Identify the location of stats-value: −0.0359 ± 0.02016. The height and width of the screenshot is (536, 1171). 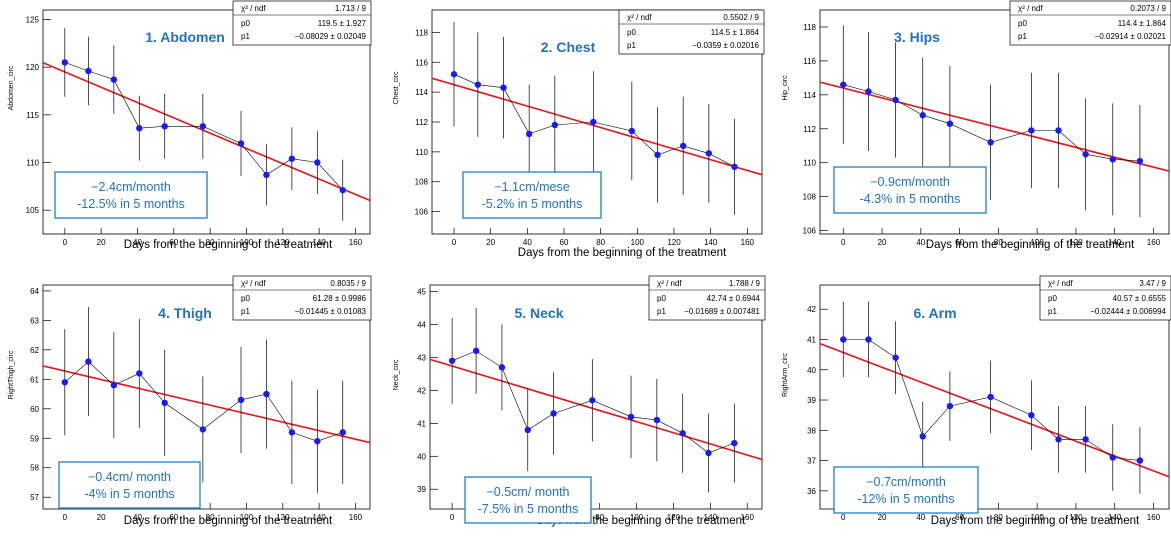
(725, 45).